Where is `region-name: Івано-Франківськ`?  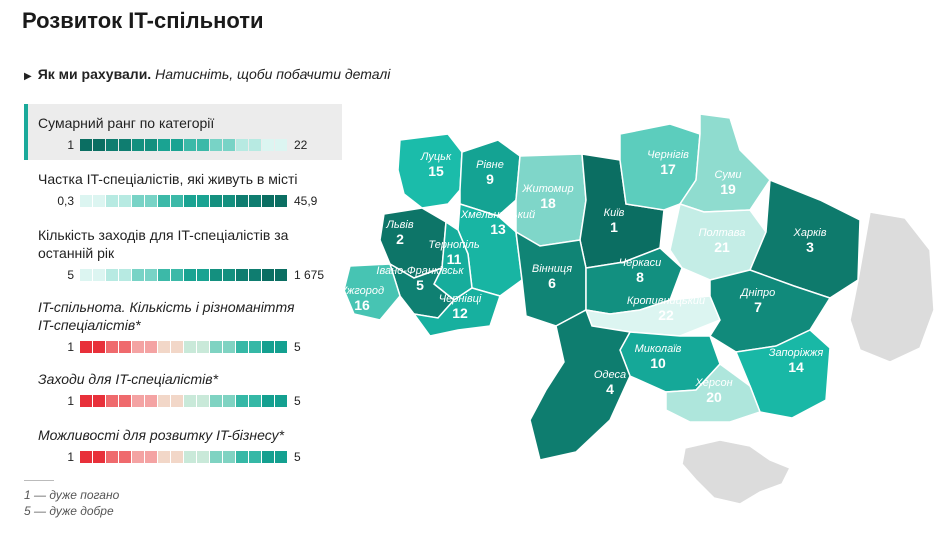
region-name: Івано-Франківськ is located at coordinates (420, 271).